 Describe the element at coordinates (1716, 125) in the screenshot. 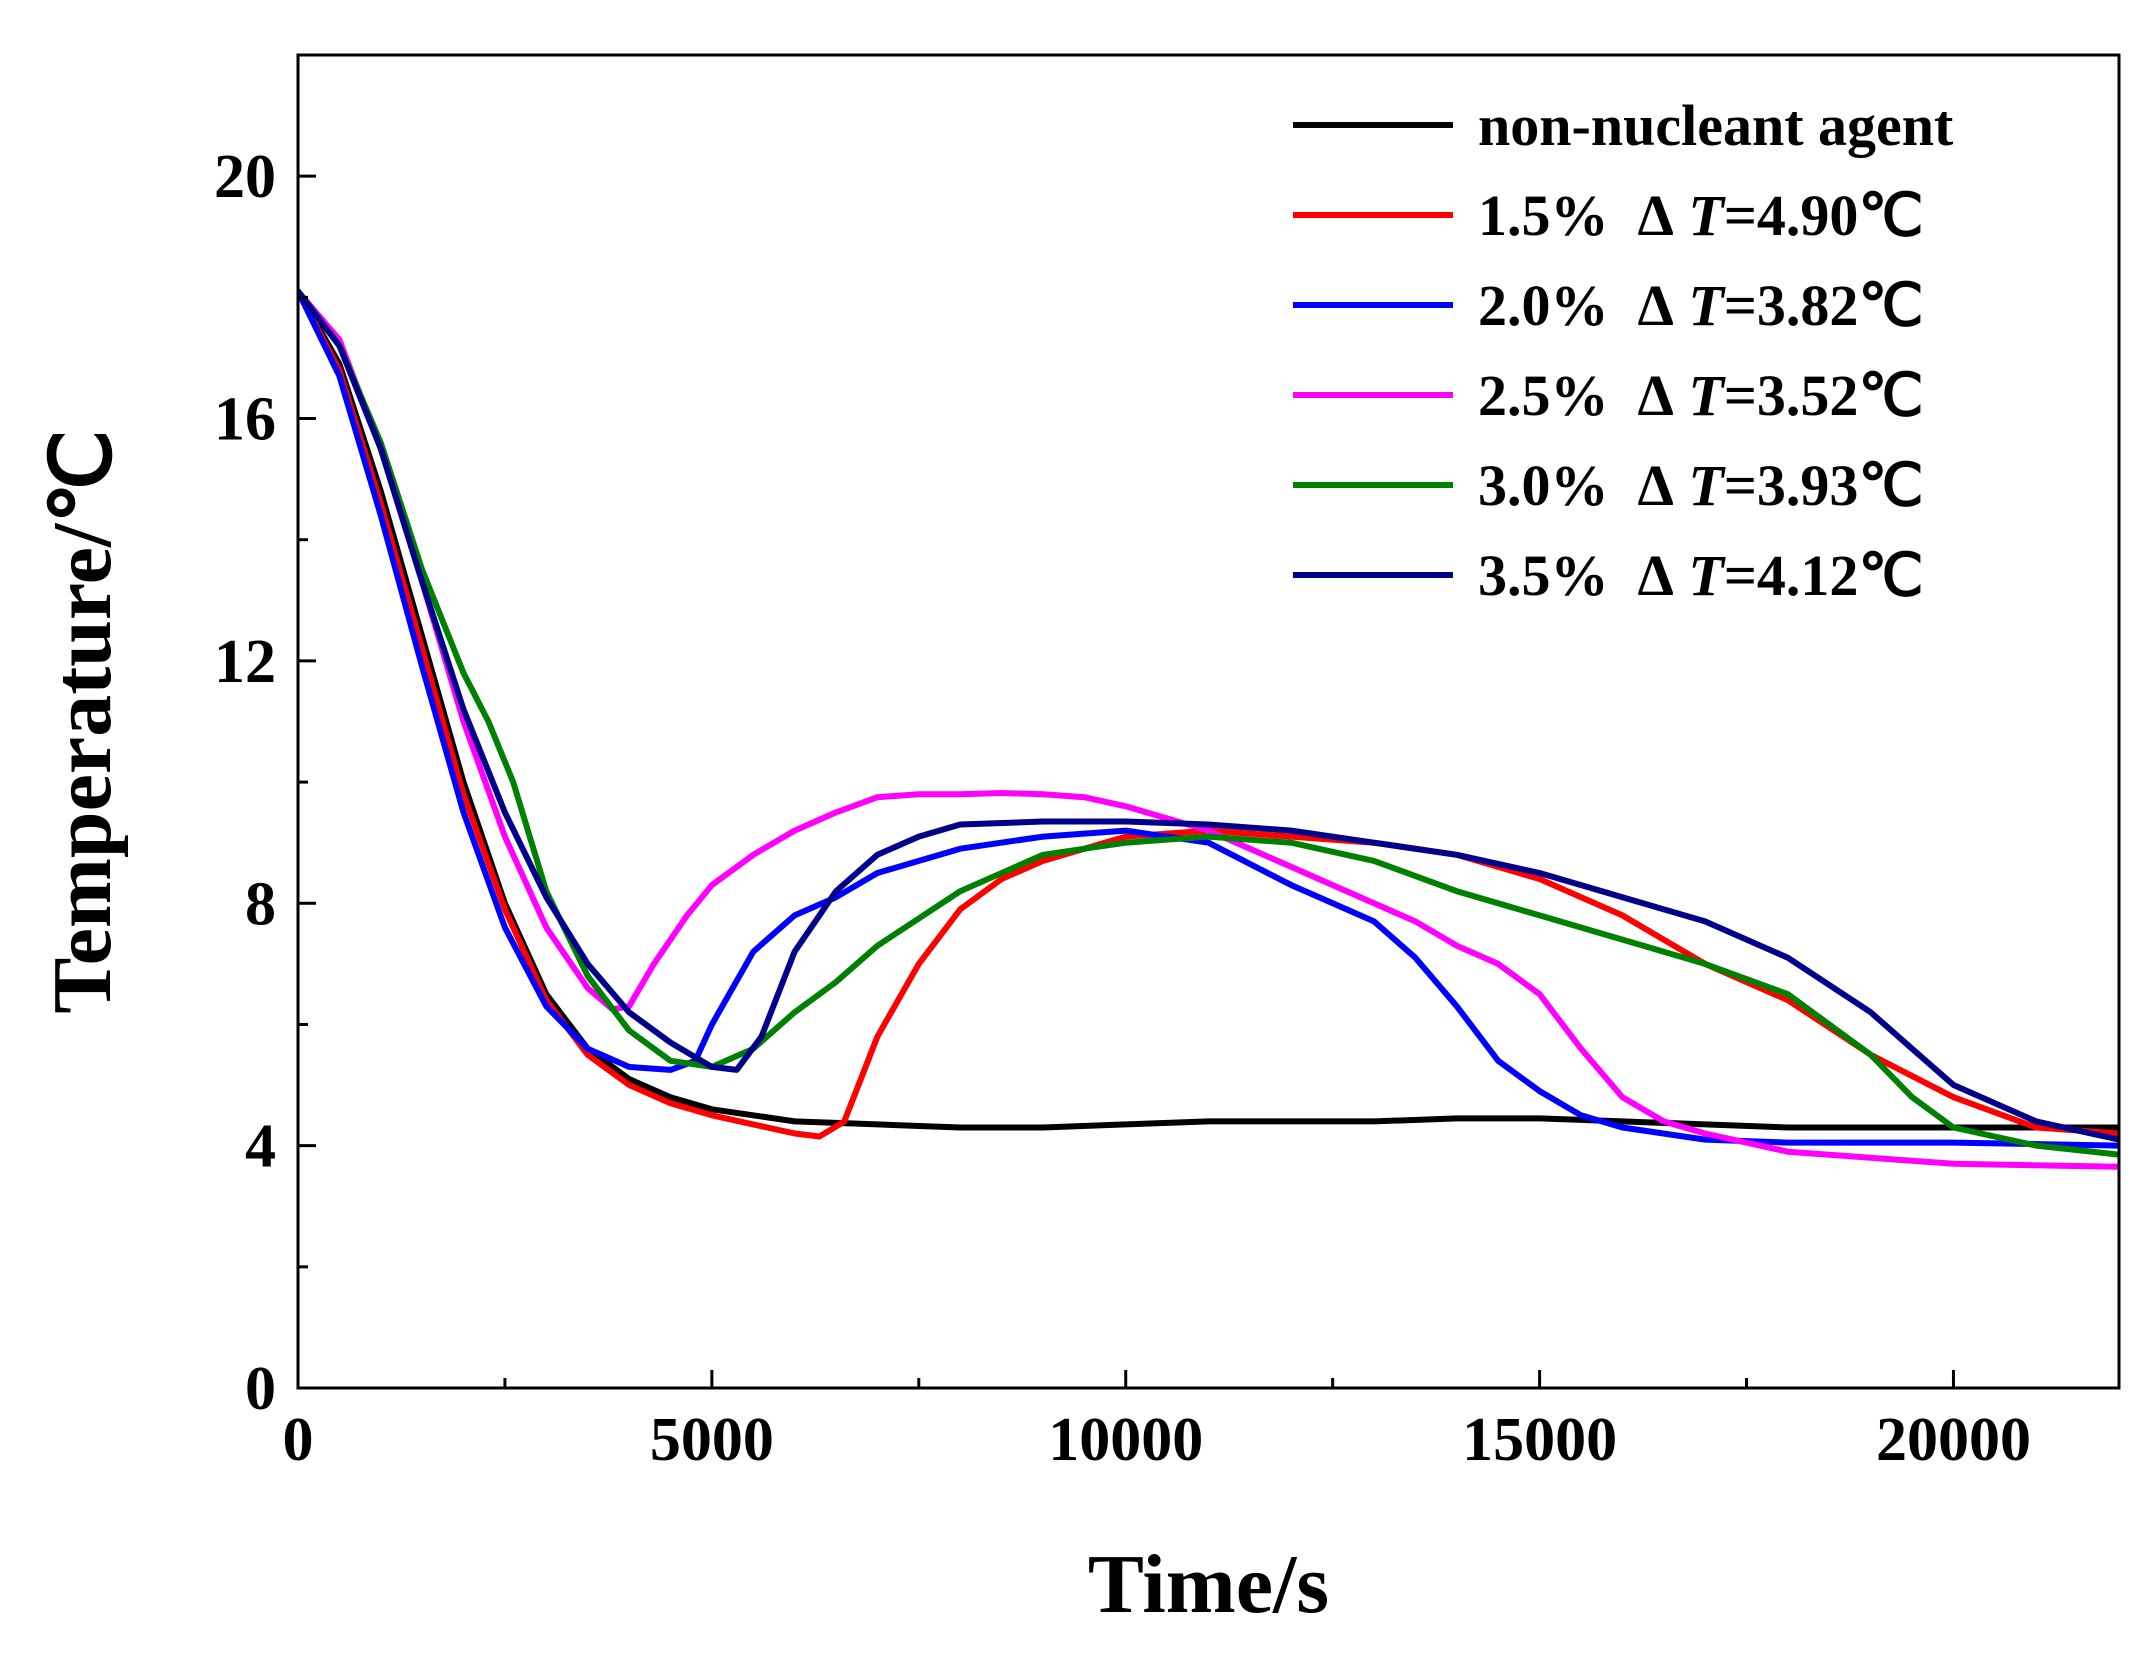

I see `legend-label-0: non-nucleant agent` at that location.